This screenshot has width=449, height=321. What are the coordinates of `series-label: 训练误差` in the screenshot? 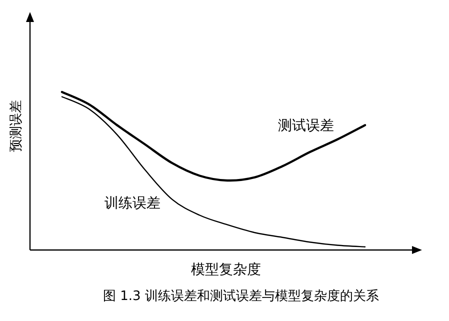 It's located at (132, 203).